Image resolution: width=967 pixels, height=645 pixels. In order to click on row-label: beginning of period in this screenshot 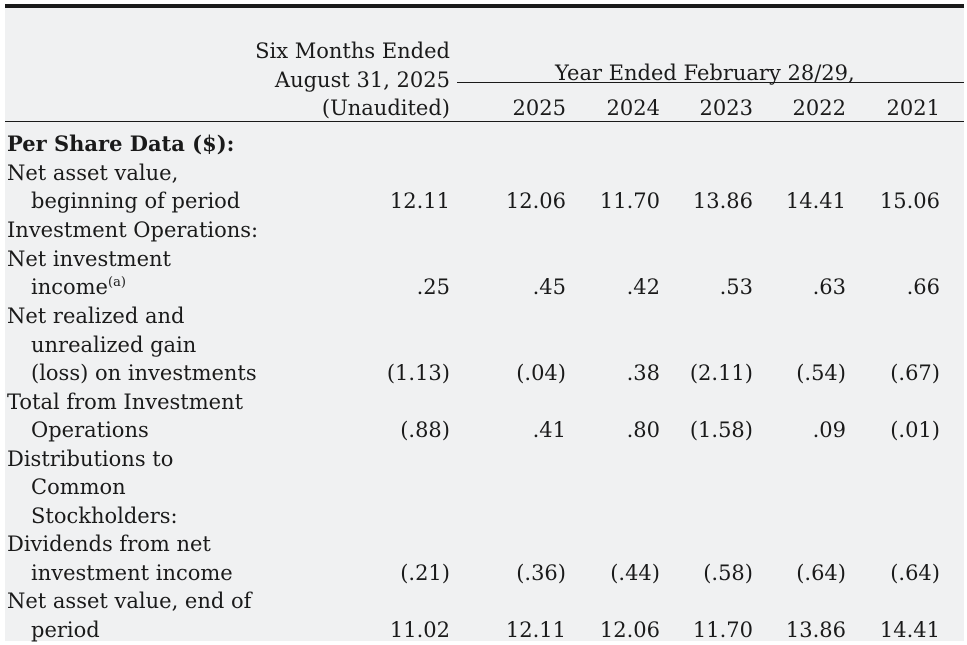, I will do `click(136, 201)`.